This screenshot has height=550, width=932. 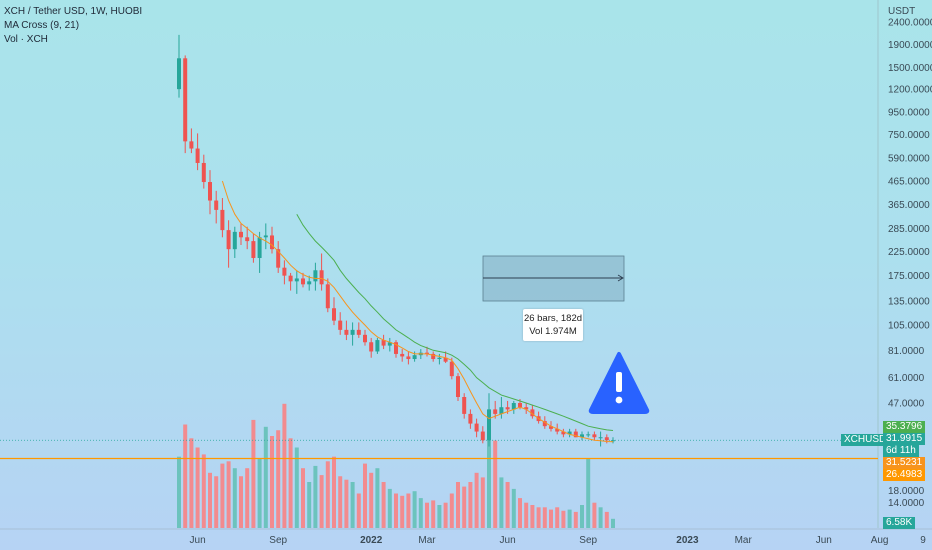 I want to click on y-tick-label: 1500.0000, so click(x=910, y=68).